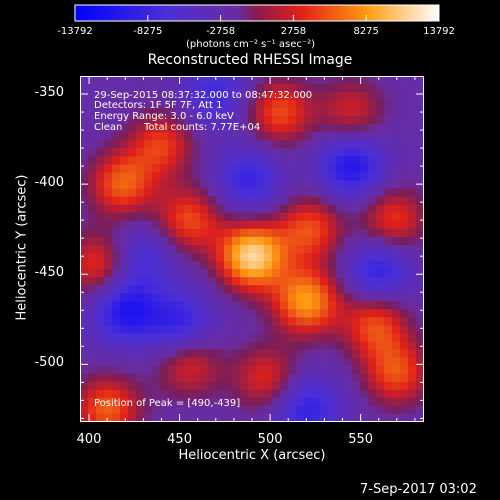 The height and width of the screenshot is (500, 500). What do you see at coordinates (203, 95) in the screenshot?
I see `time-range: 29-Sep-2015 08:37:32.000 to 08:47:32.000` at bounding box center [203, 95].